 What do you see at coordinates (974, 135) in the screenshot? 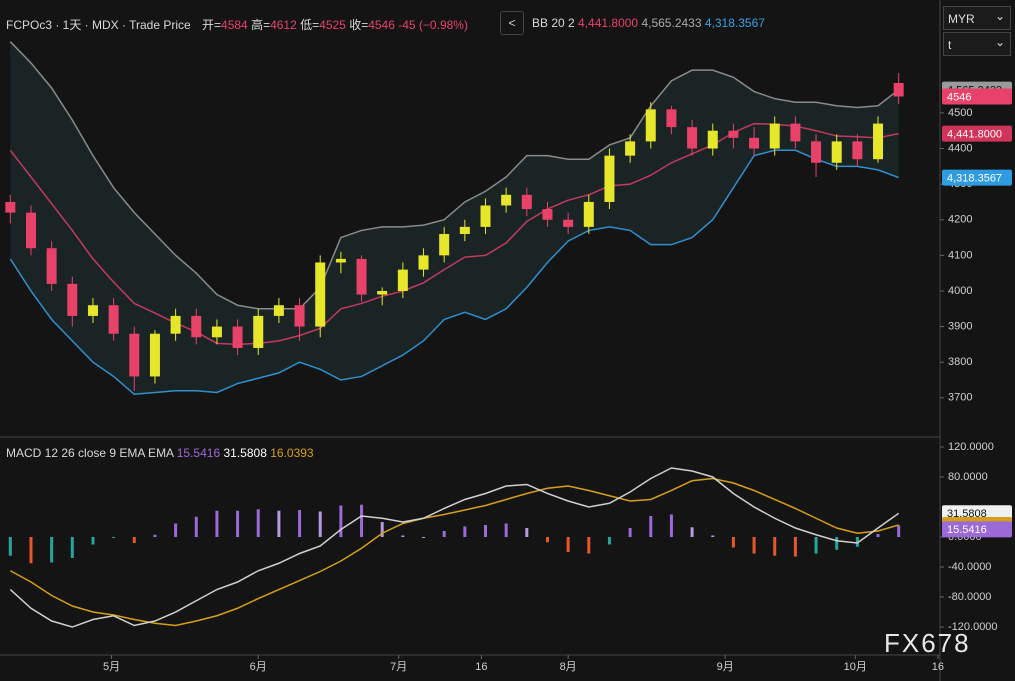
I see `bb-mid-badge-label: 4,441.8000` at bounding box center [974, 135].